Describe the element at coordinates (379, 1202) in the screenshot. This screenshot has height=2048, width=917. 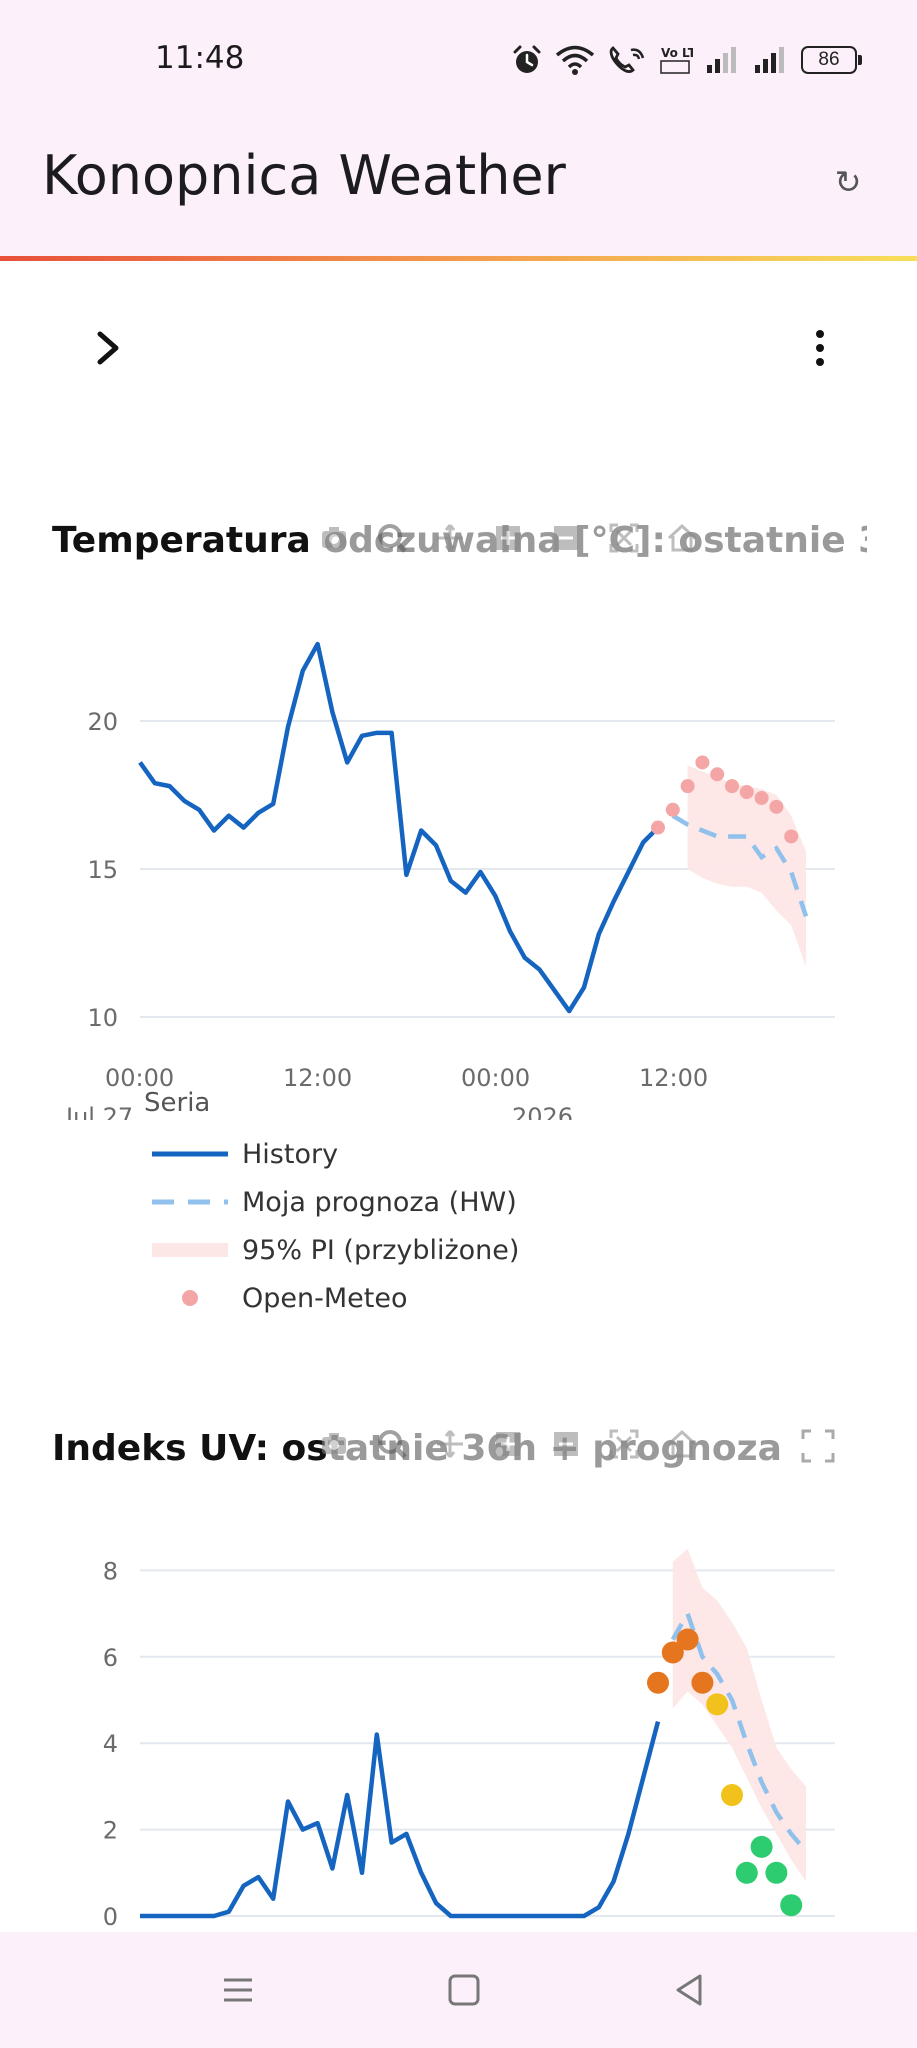
I see `legend-label: Moja prognoza (HW)` at that location.